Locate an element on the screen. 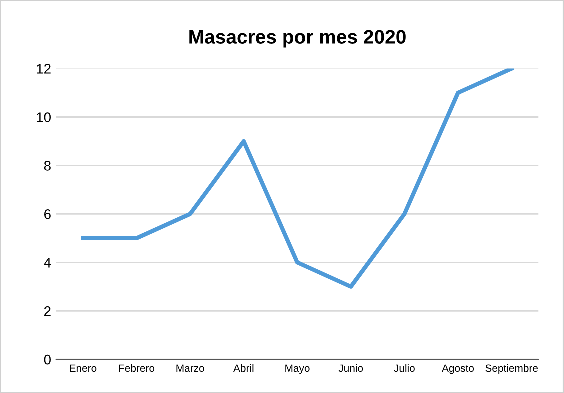 The image size is (564, 393). x-tick-label: Julio is located at coordinates (404, 368).